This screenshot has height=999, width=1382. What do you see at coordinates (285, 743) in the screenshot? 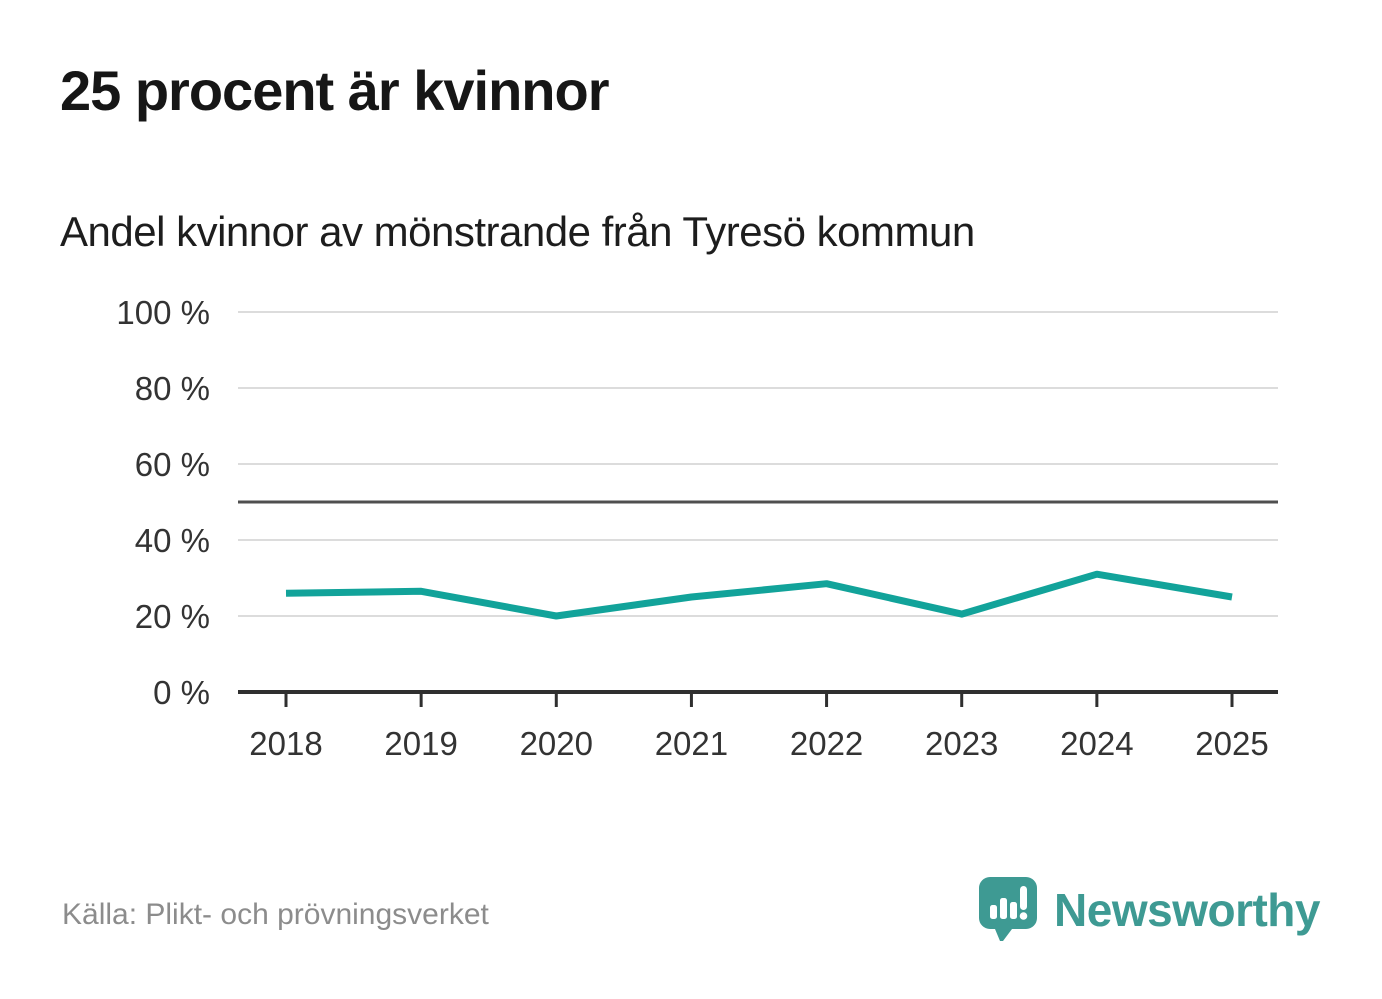
I see `x-axis-tick-label: 2018` at bounding box center [285, 743].